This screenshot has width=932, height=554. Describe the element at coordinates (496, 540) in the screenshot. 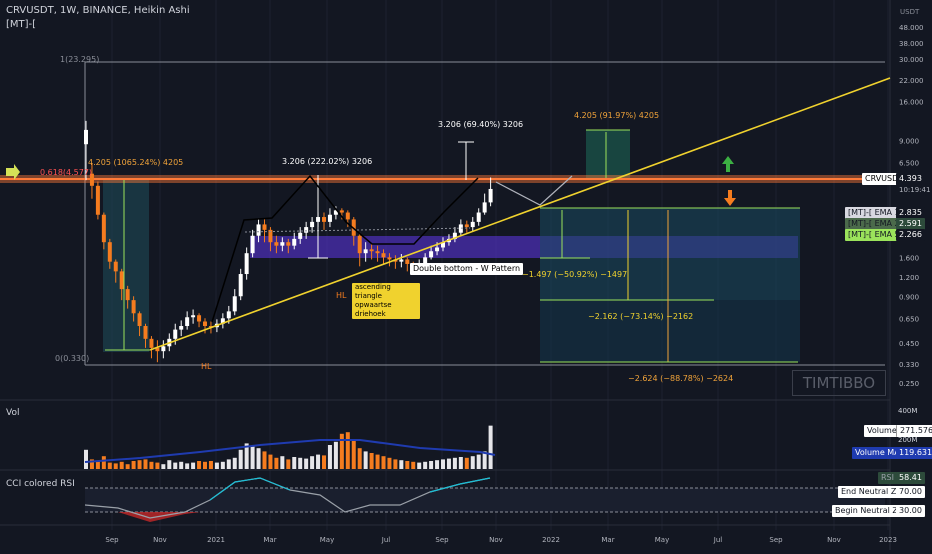

I see `time-tick-label: Nov` at that location.